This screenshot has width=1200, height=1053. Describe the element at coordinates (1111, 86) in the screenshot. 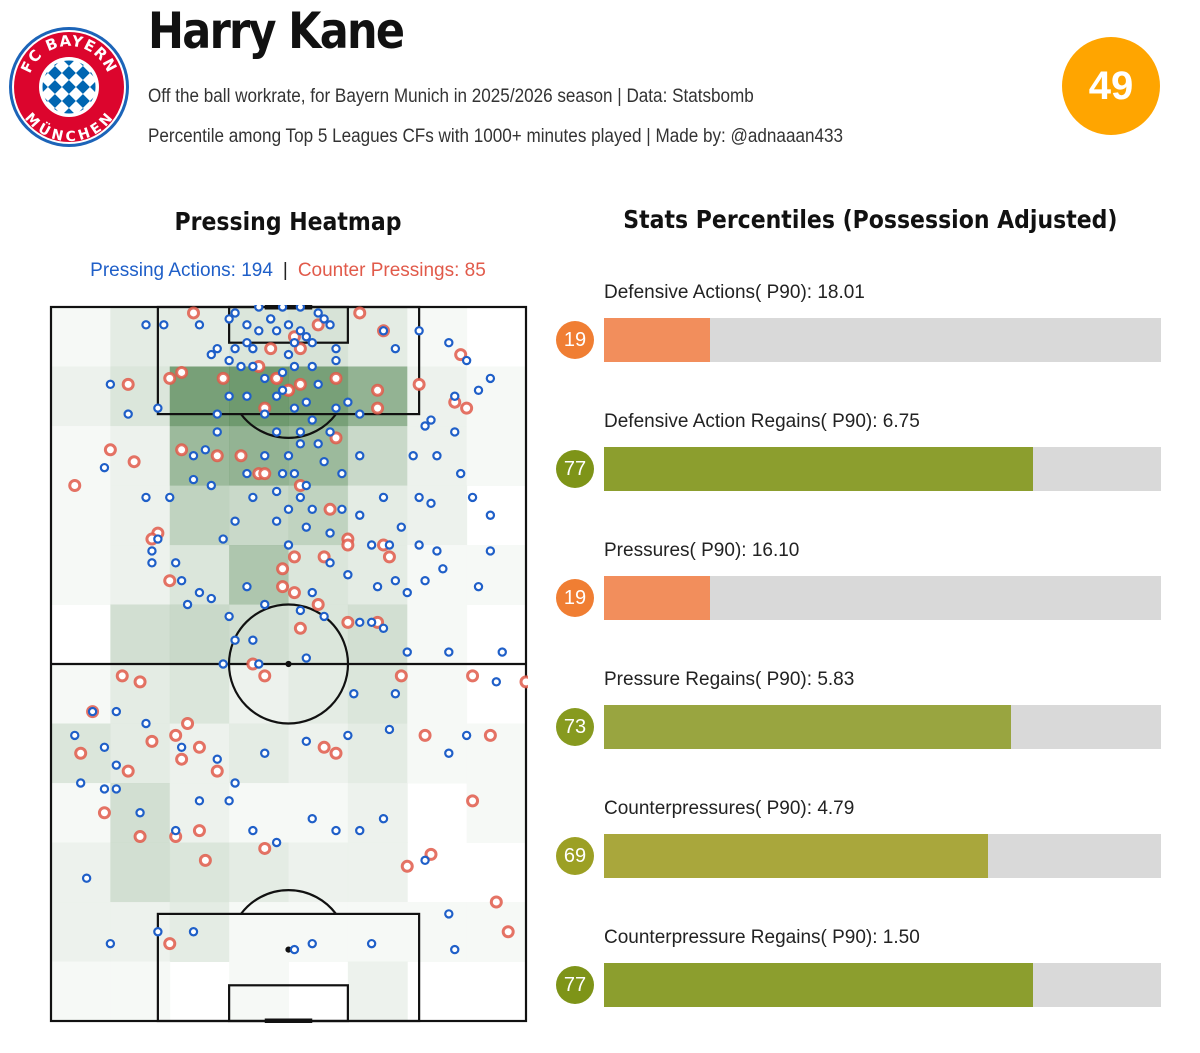

I see `overall-score-badge: 49` at that location.